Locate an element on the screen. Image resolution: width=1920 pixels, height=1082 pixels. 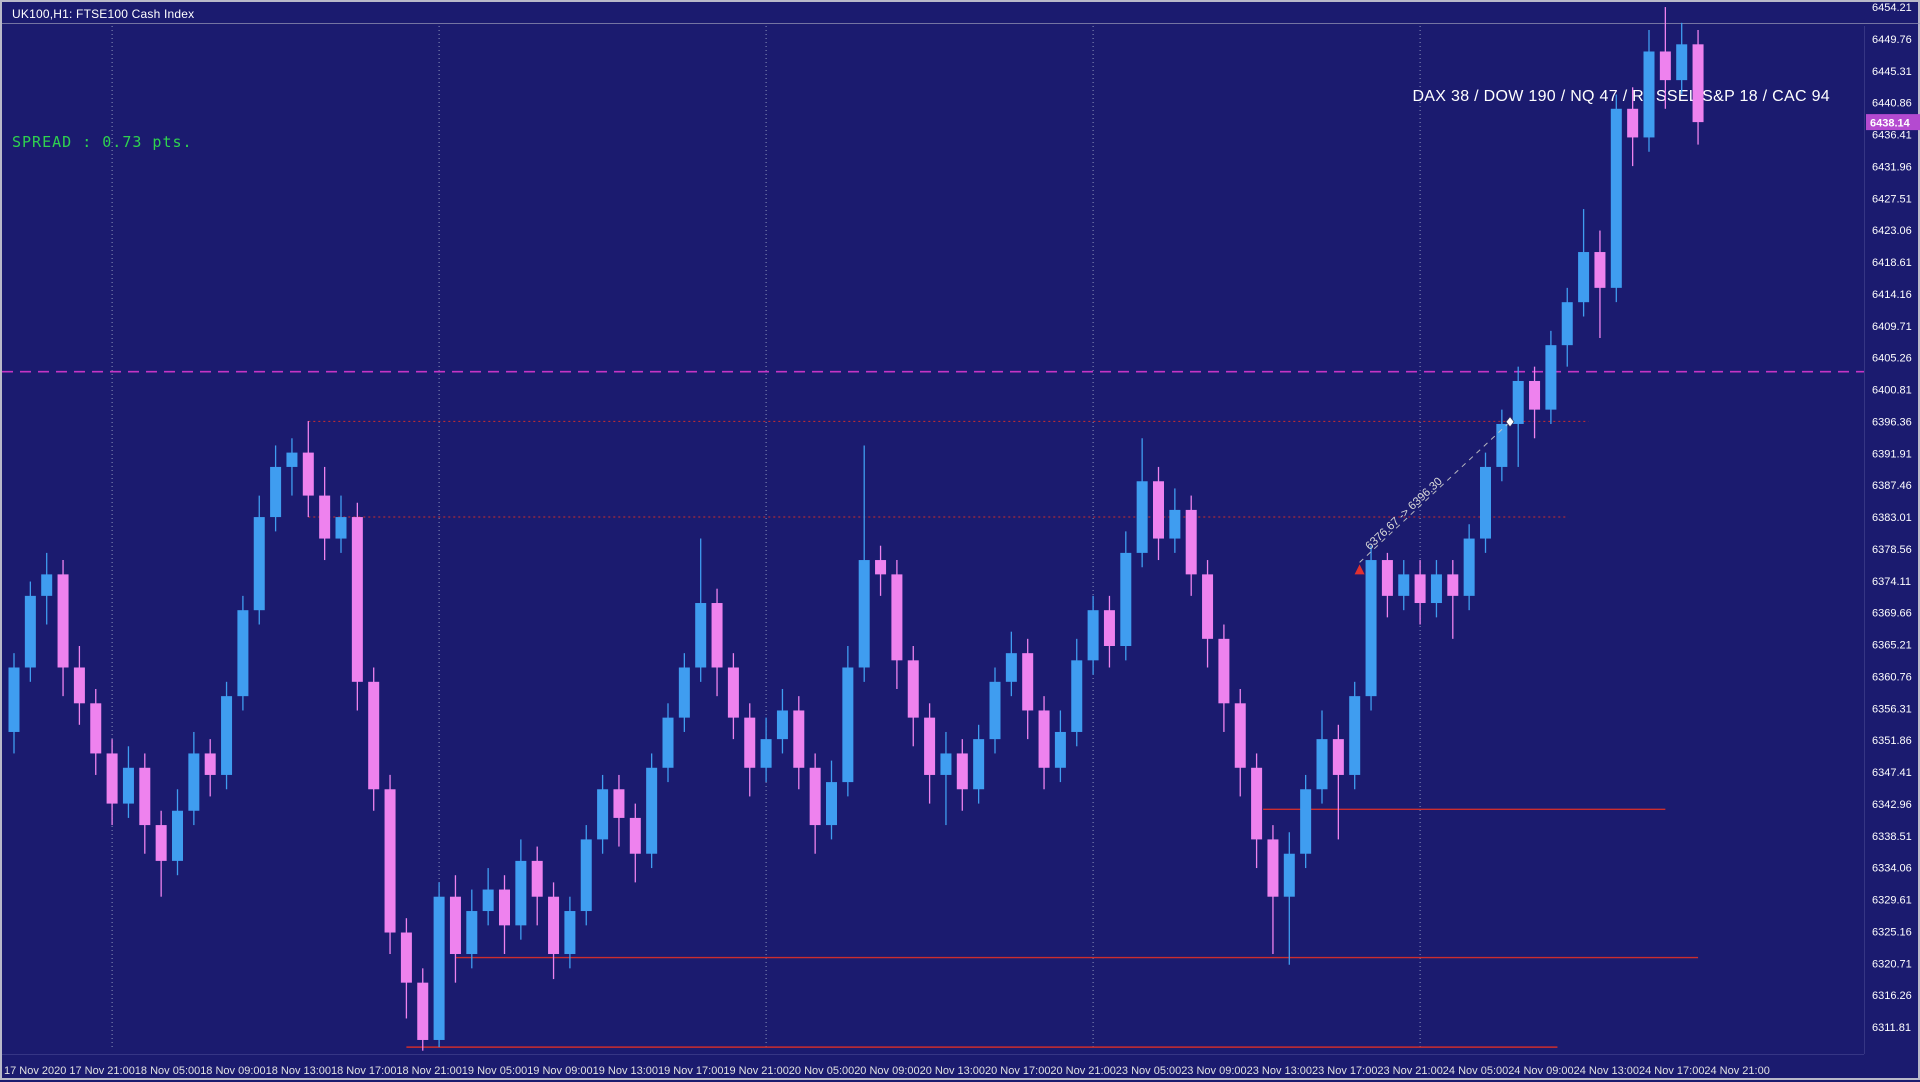
time-tick-label: 20 Nov 13:00 is located at coordinates (952, 1071).